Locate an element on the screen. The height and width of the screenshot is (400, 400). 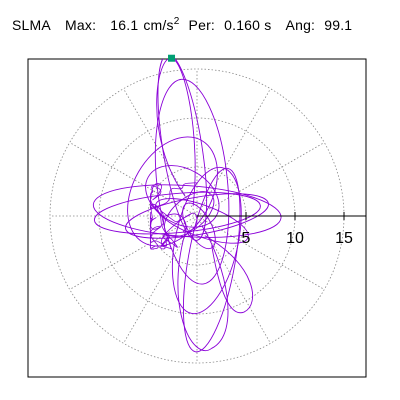
radial-tick-label: 5 is located at coordinates (246, 238).